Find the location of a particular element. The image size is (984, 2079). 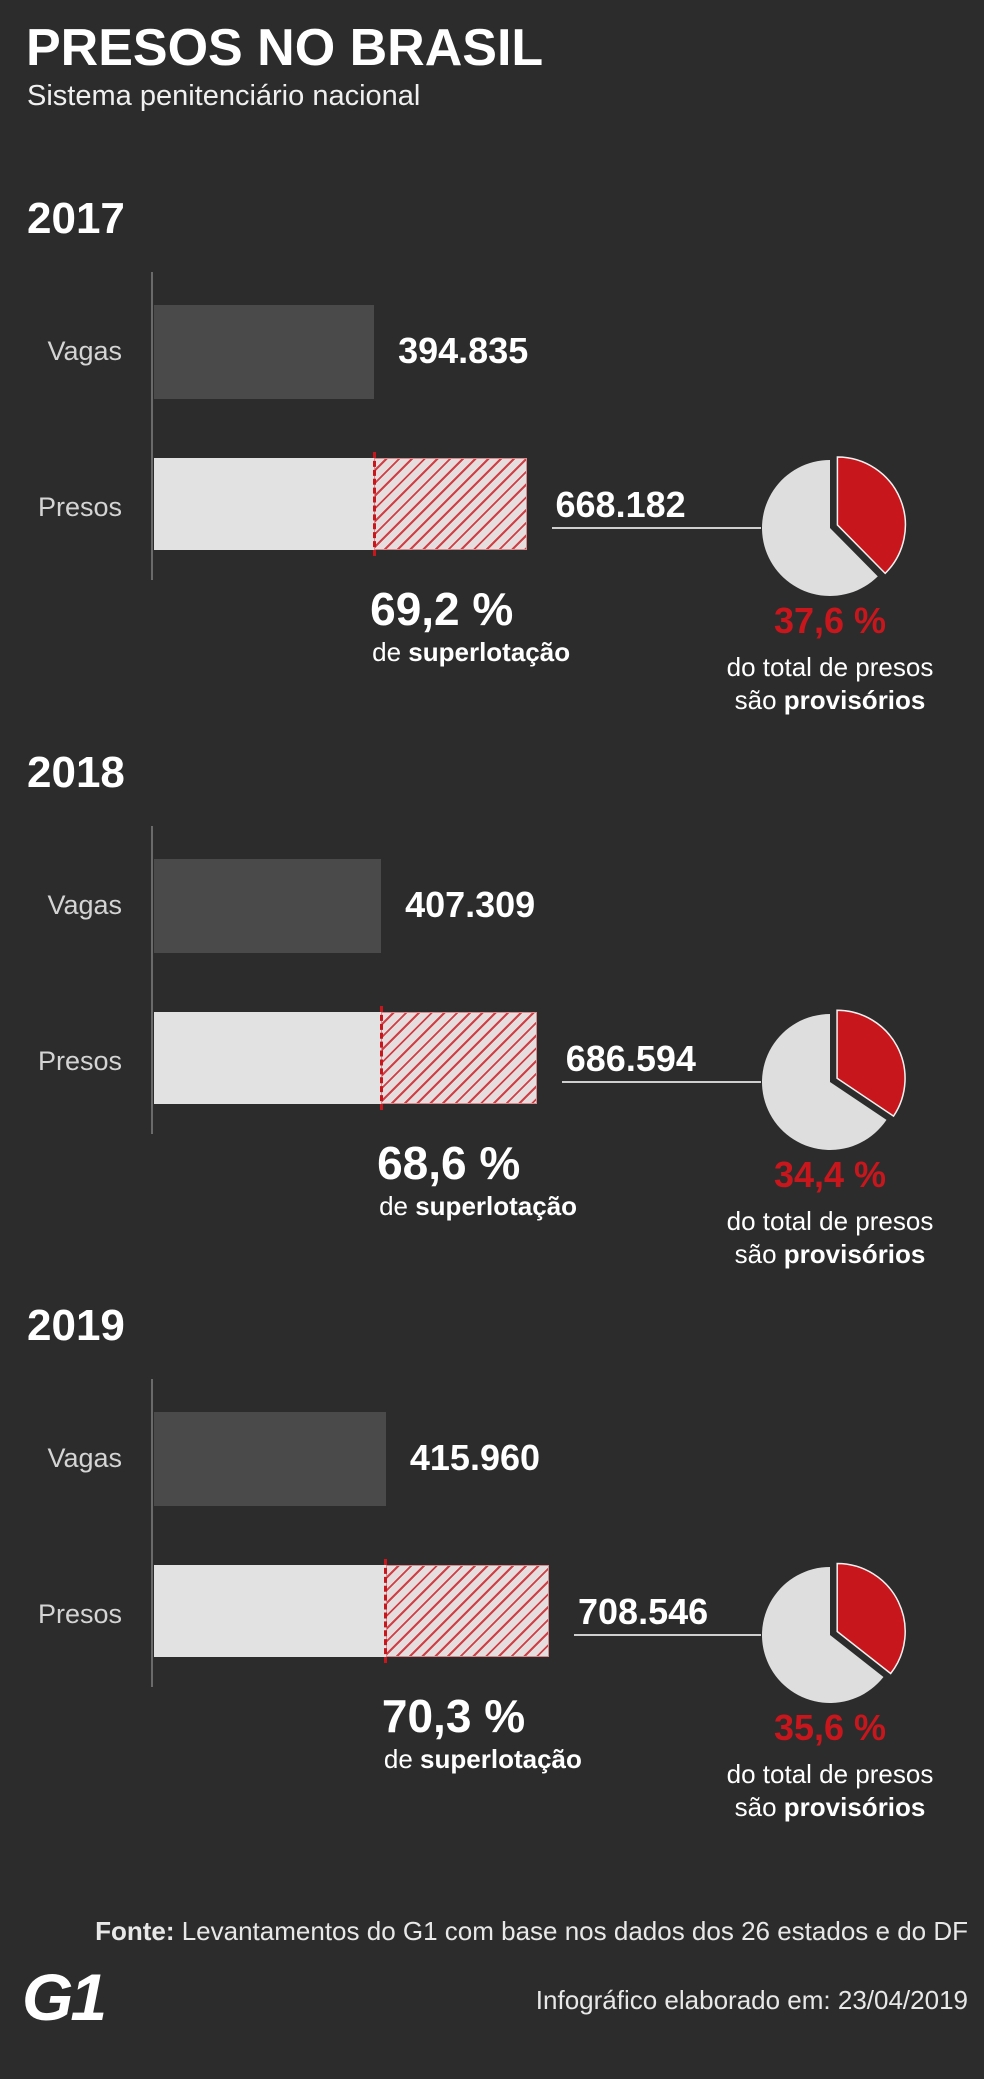

publication-date: Infográfico elaborado em: 23/04/2019 is located at coordinates (751, 2000).